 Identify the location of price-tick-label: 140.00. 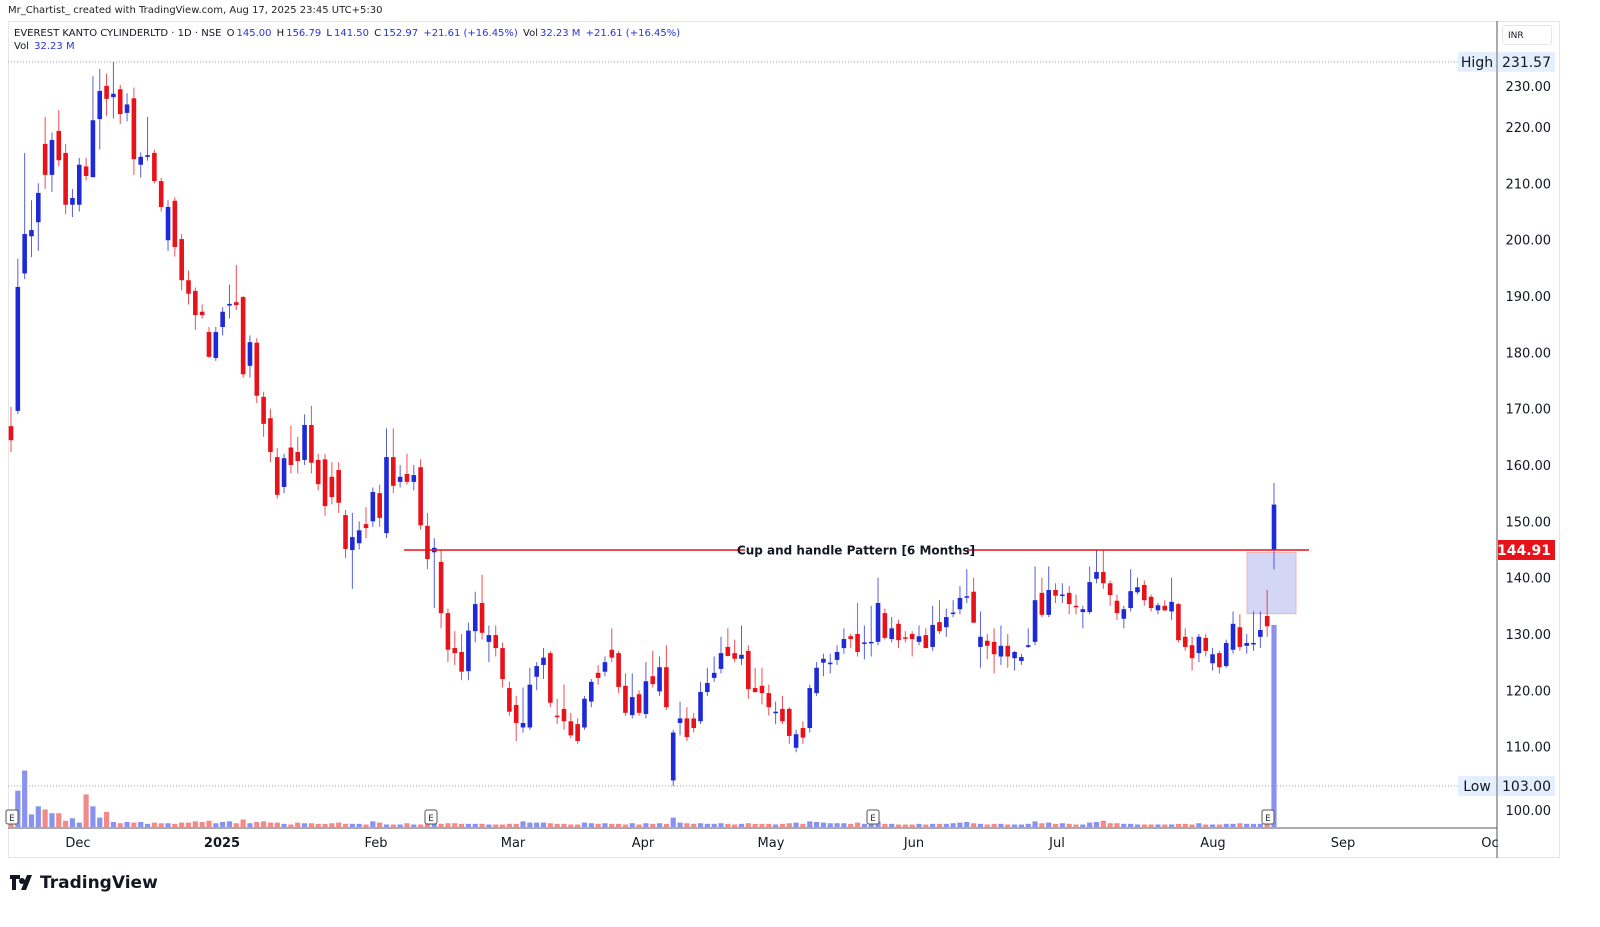
(1529, 579).